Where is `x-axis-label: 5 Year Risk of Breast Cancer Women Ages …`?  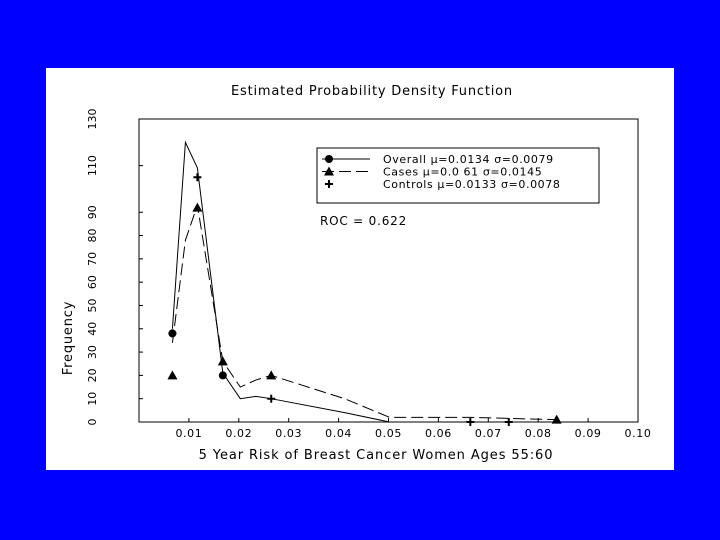
x-axis-label: 5 Year Risk of Breast Cancer Women Ages … is located at coordinates (376, 455).